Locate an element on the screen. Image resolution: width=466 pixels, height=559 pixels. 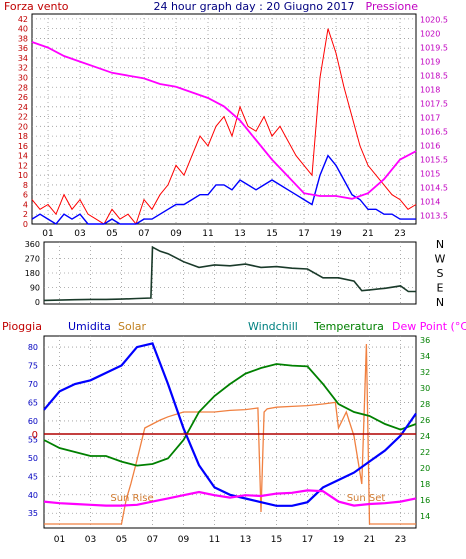
humidity-tick-label: 45 is located at coordinates (33, 476).